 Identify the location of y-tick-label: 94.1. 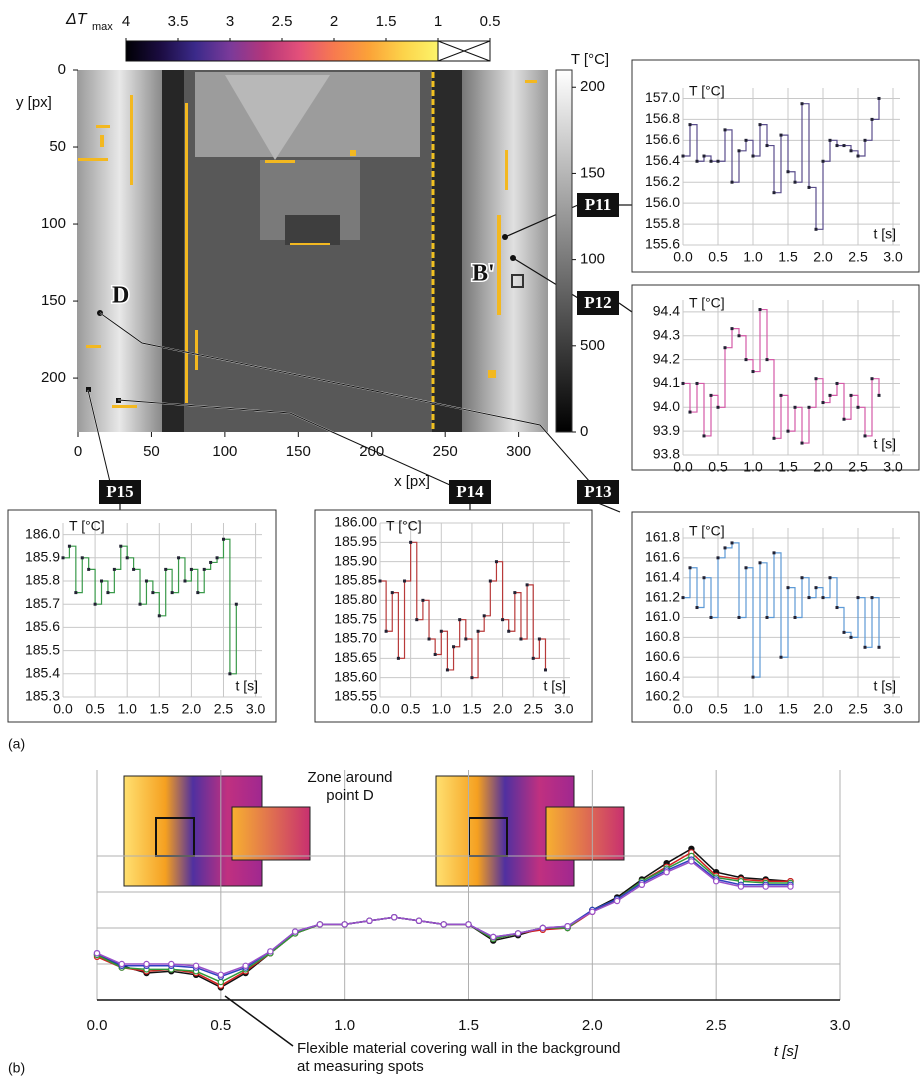
(666, 382).